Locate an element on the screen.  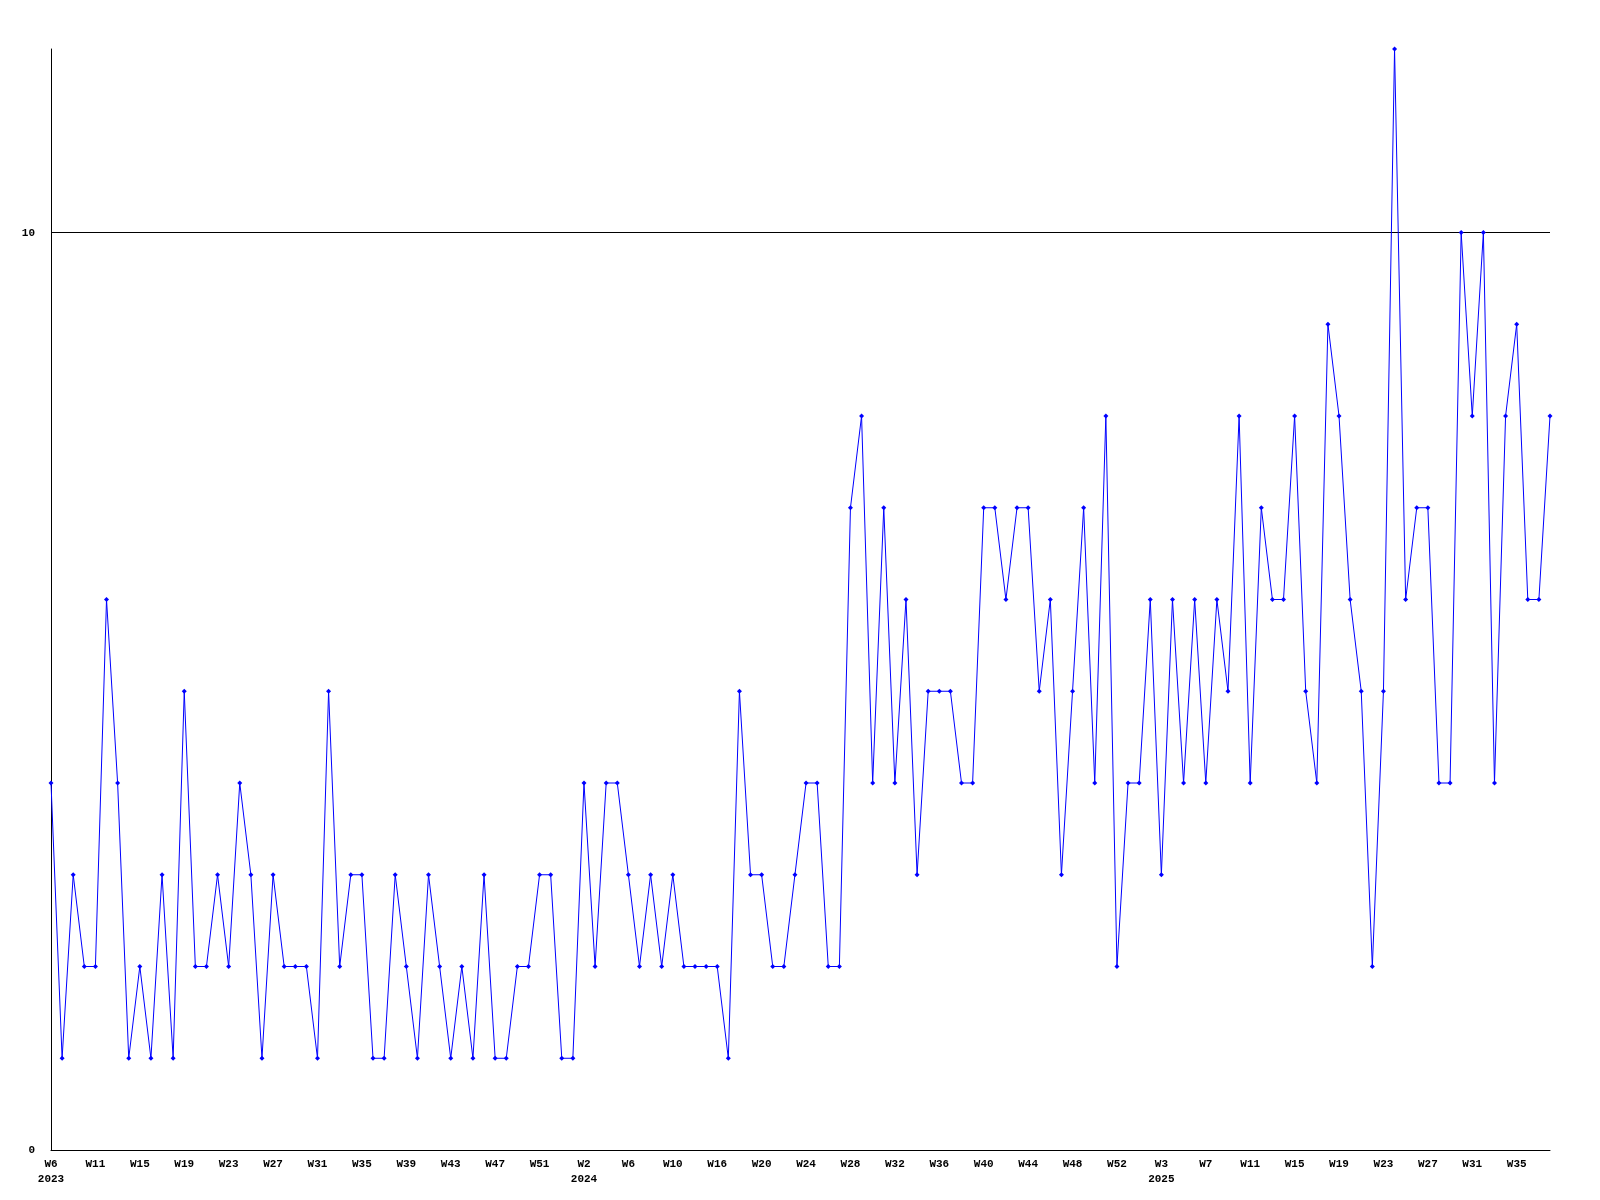
x-tick-label: W20 is located at coordinates (761, 1163).